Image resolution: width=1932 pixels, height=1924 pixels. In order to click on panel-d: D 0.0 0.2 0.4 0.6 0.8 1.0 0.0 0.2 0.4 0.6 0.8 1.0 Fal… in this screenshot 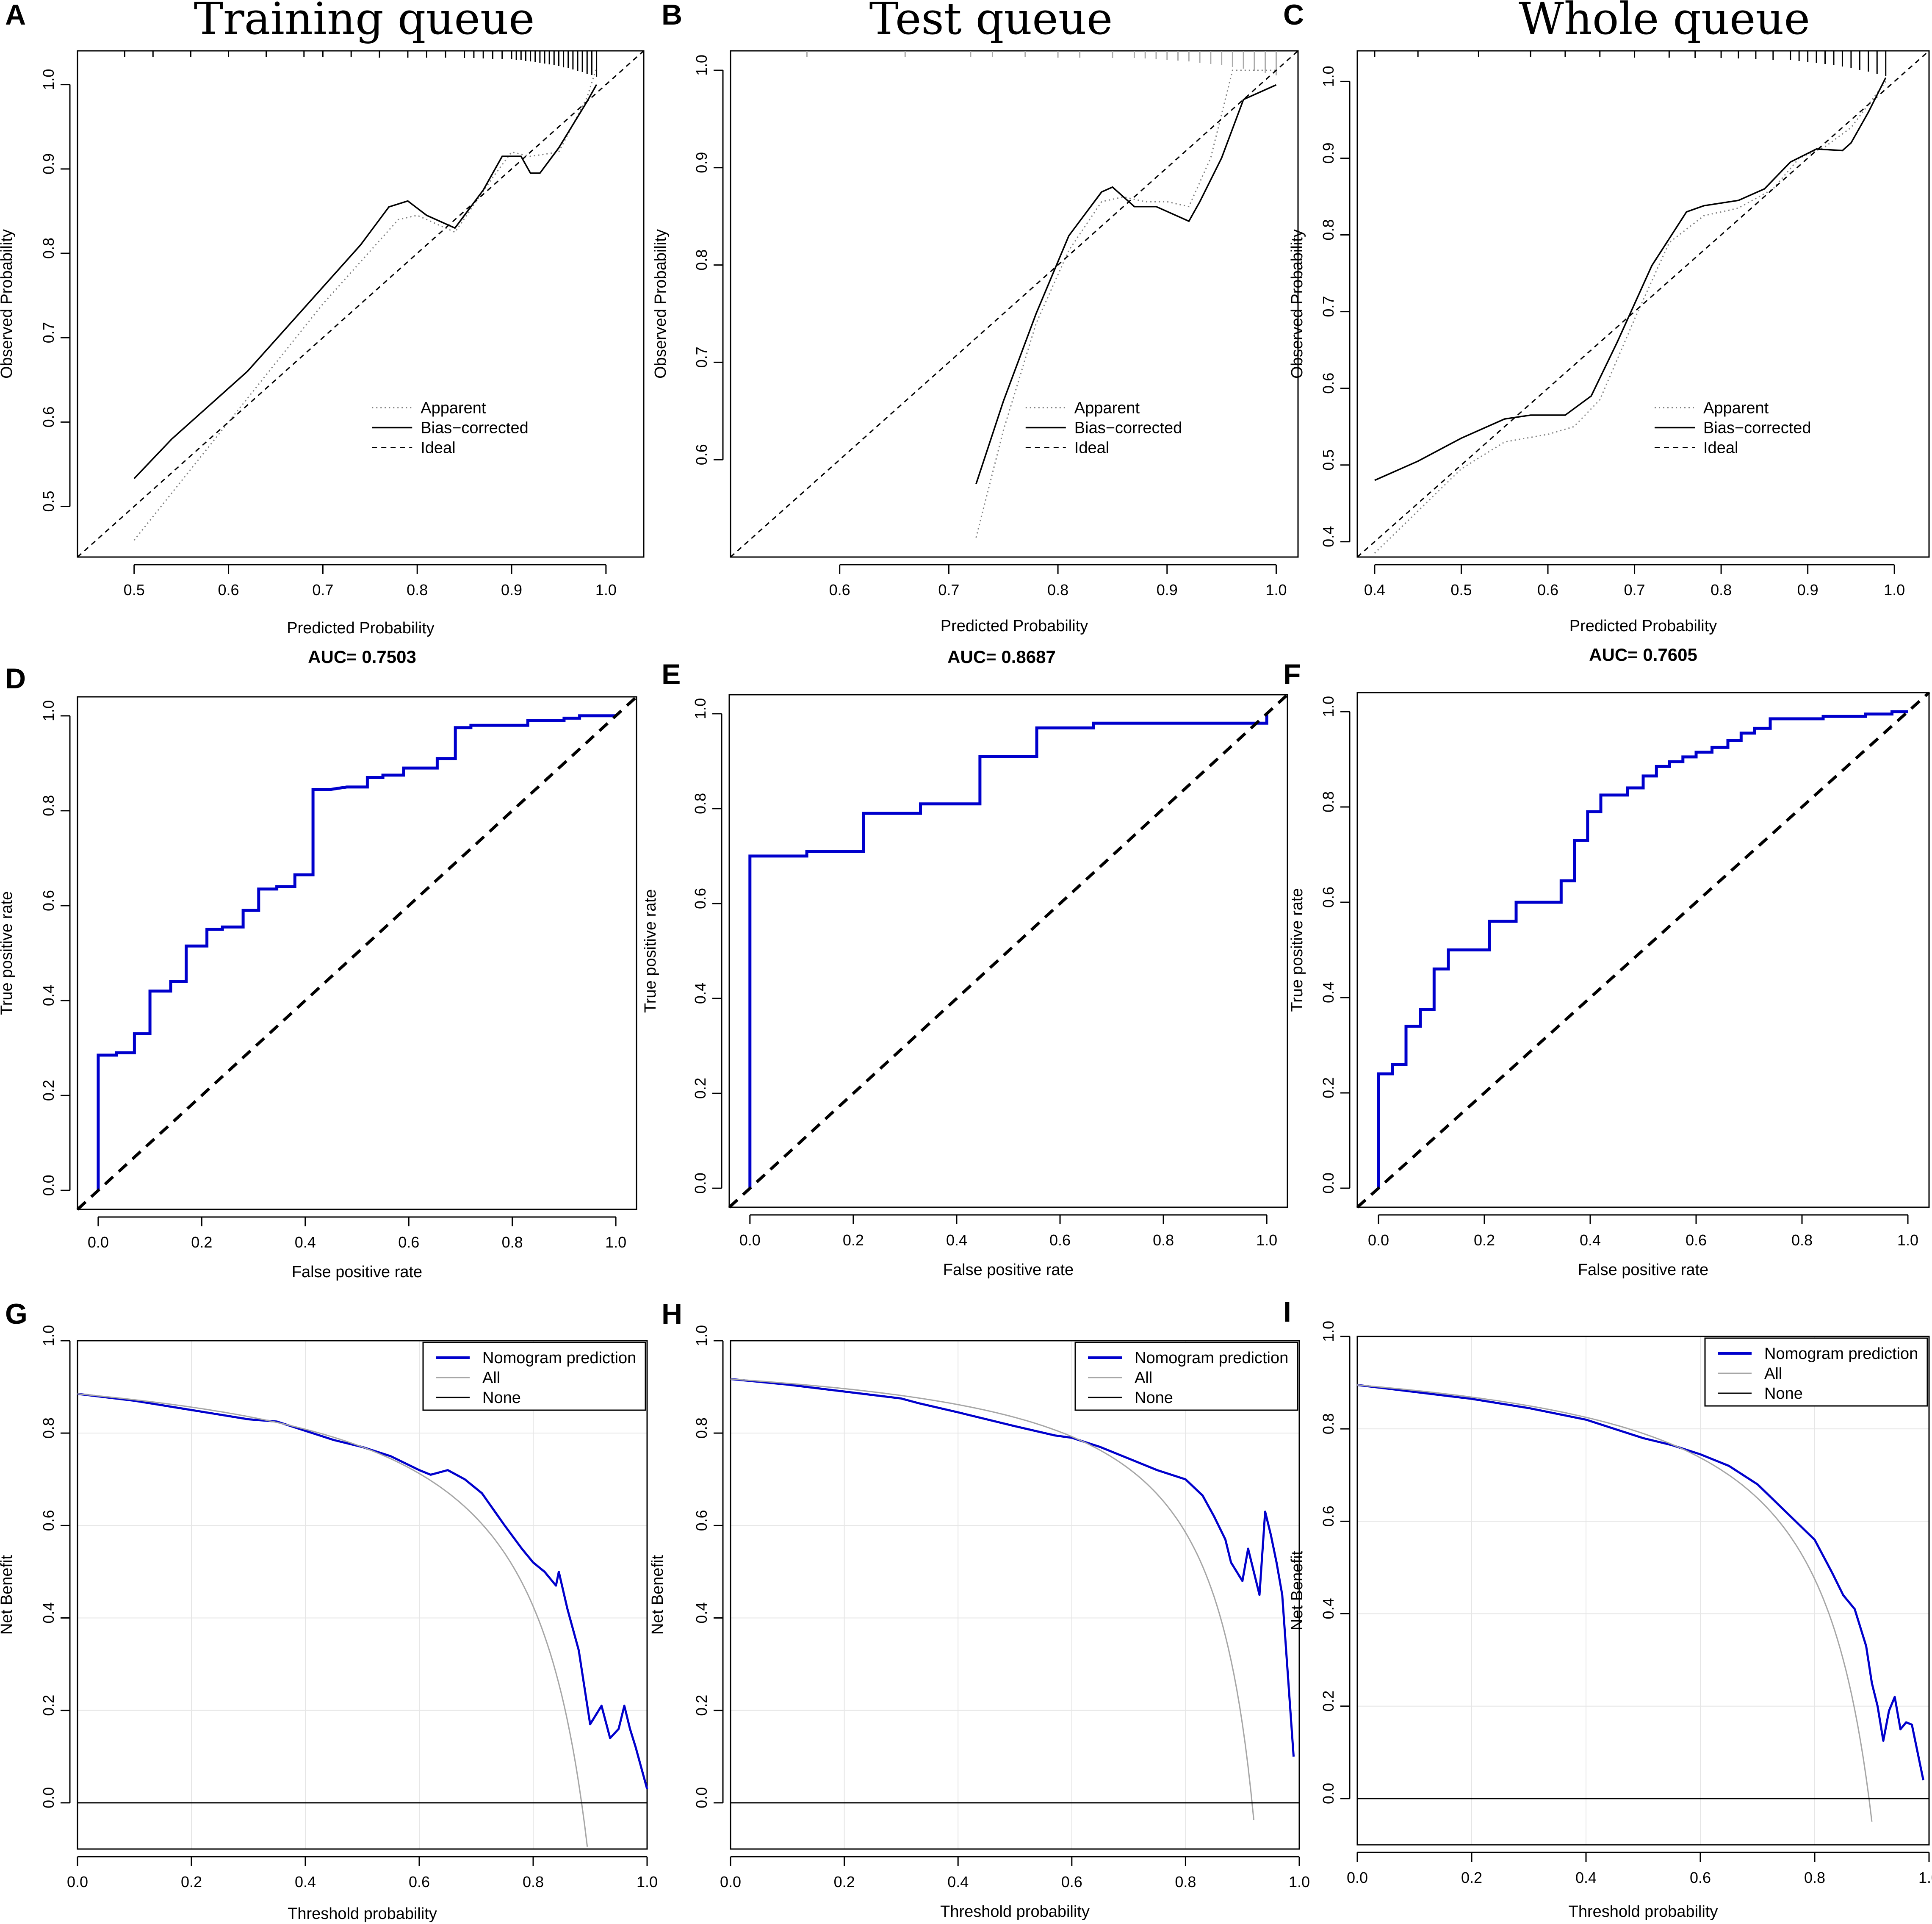, I will do `click(319, 972)`.